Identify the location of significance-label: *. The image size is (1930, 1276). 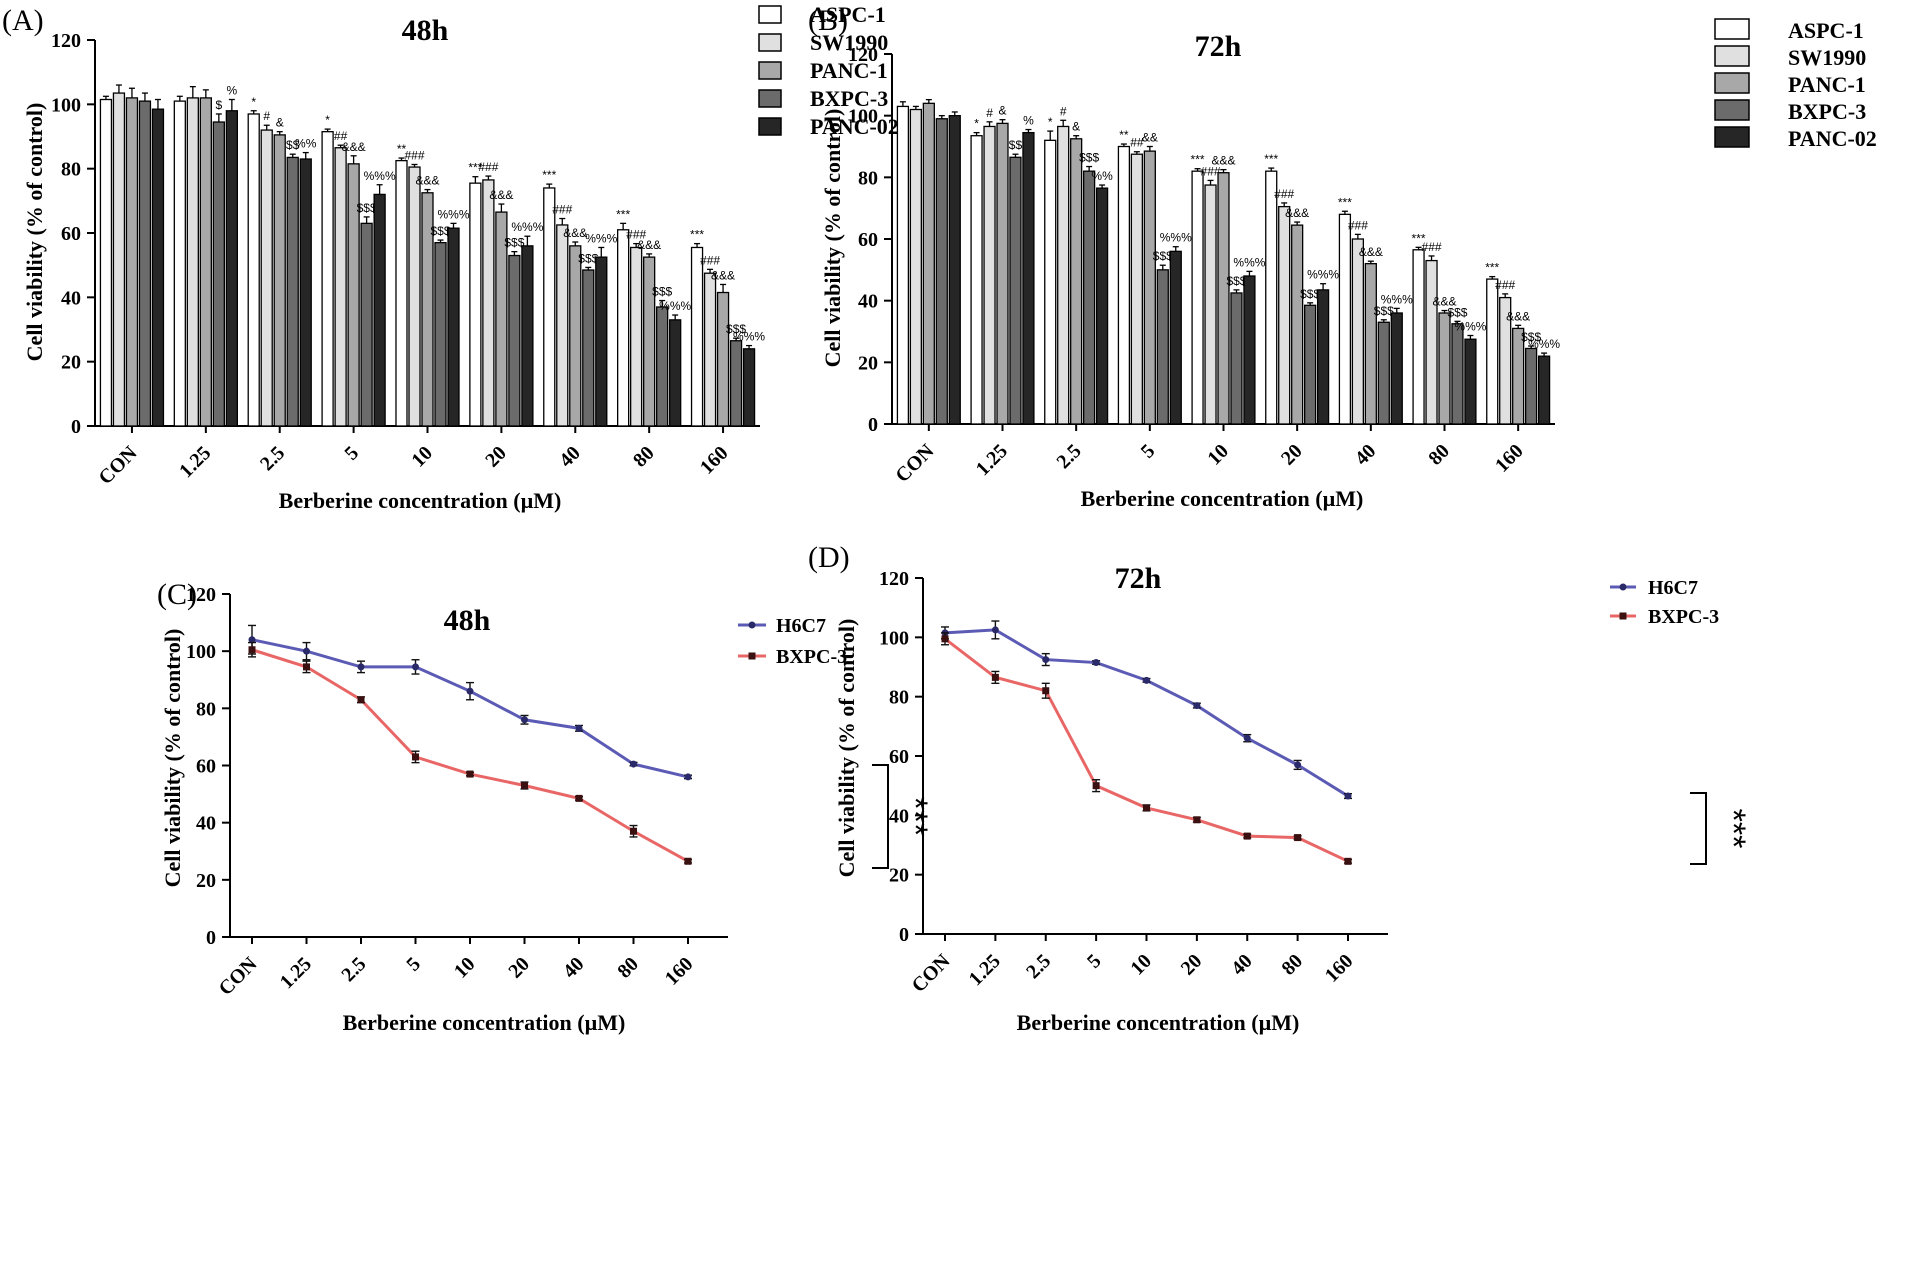
(1050, 122).